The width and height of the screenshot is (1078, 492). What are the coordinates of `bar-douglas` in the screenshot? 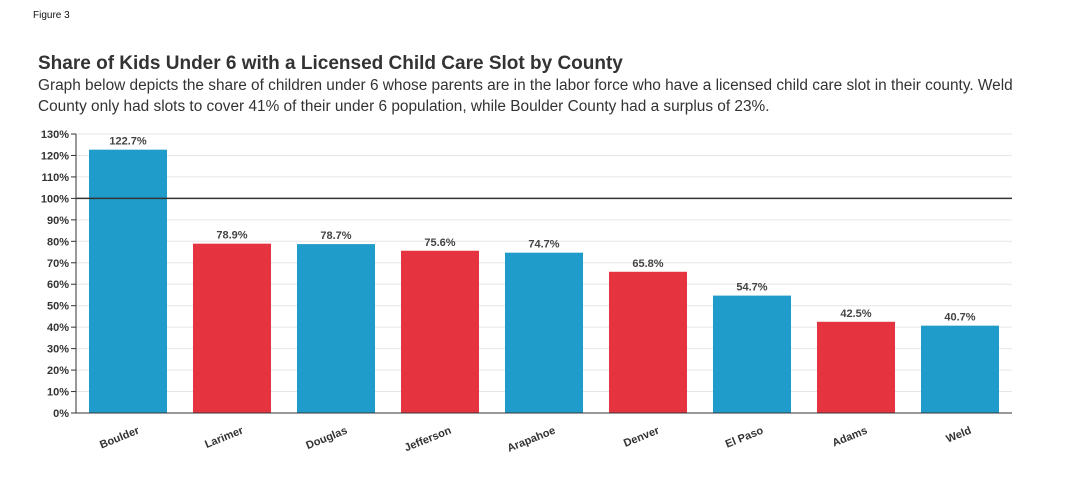 It's located at (336, 328).